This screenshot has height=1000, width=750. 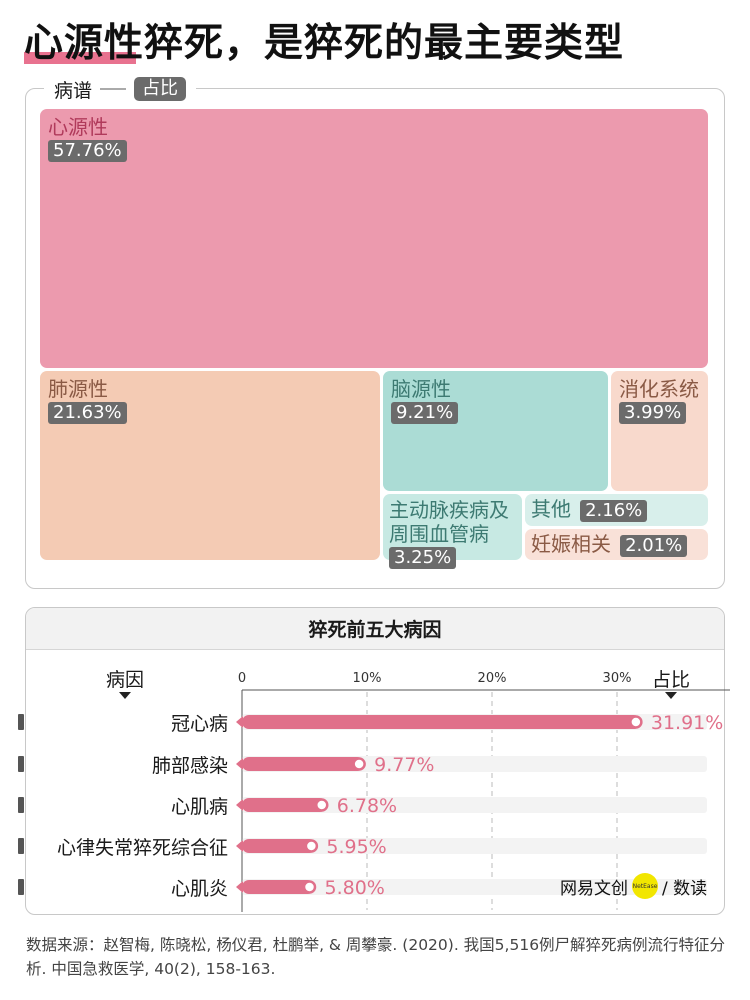 I want to click on x-tick-label: 20%, so click(x=492, y=678).